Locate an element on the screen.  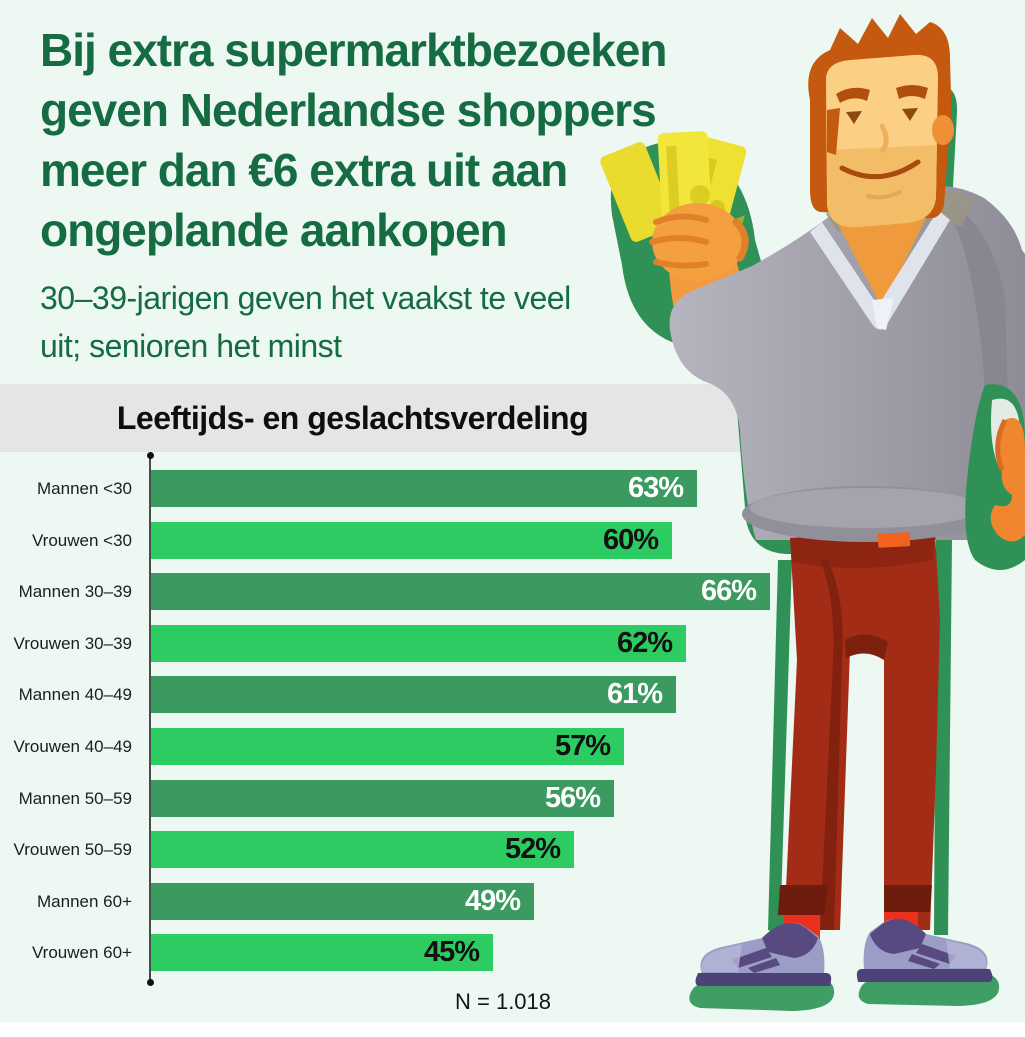
nose is located at coordinates (884, 138).